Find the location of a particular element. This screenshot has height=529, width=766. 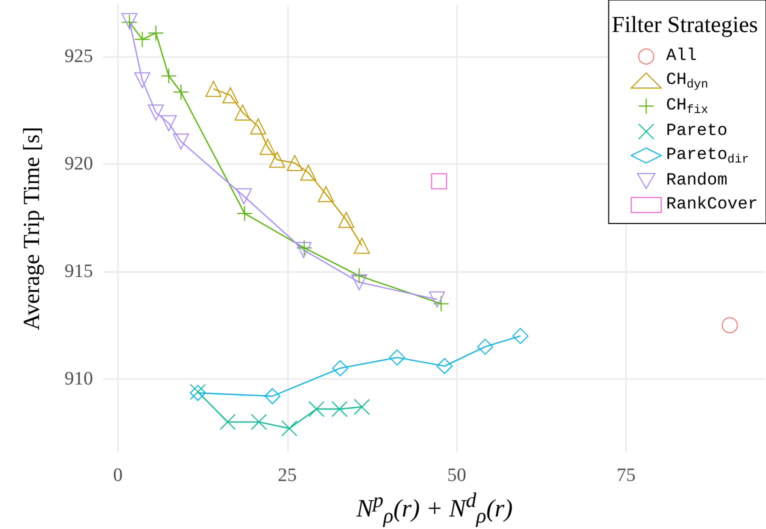

y-tick-label: 925 is located at coordinates (78, 57).